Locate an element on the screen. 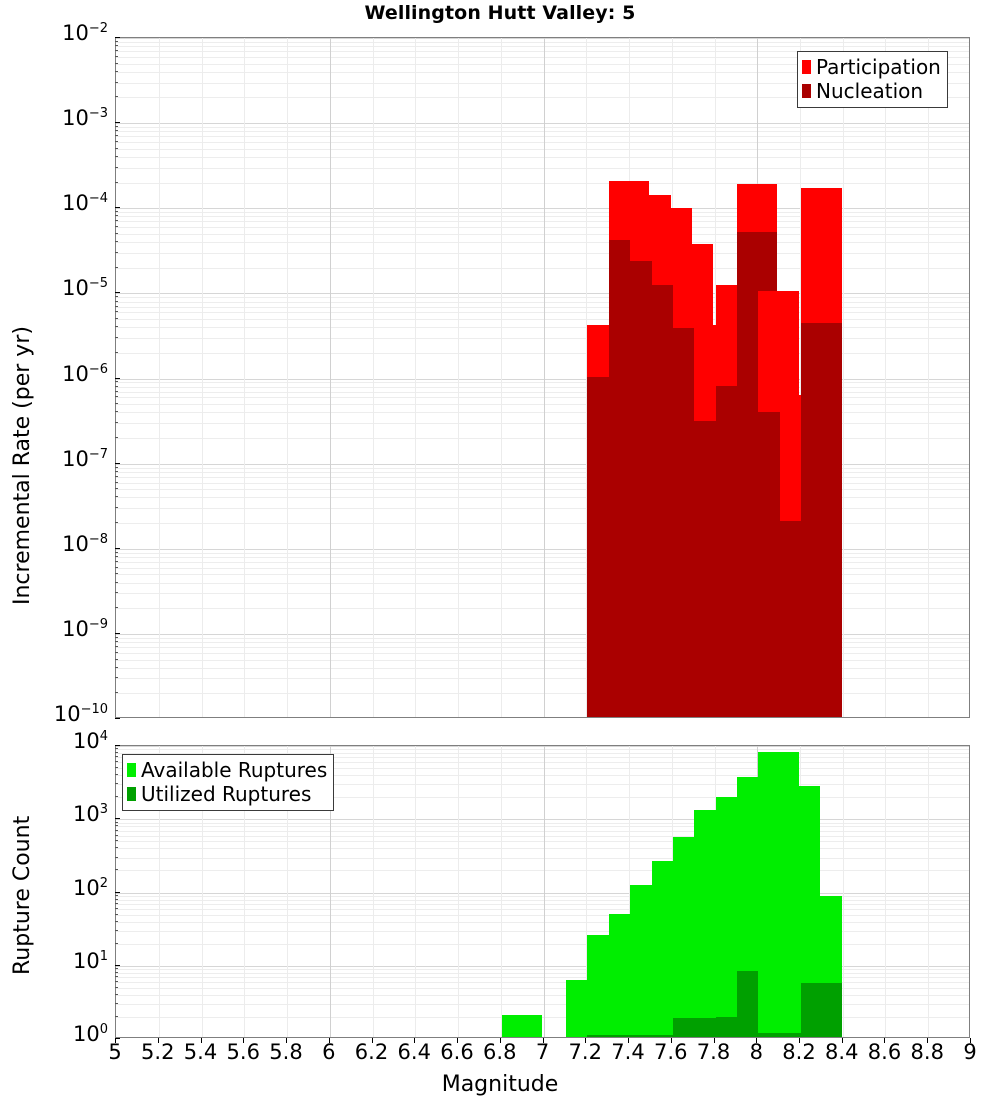 This screenshot has width=1000, height=1100. x-tick-label: 5.6 is located at coordinates (243, 1052).